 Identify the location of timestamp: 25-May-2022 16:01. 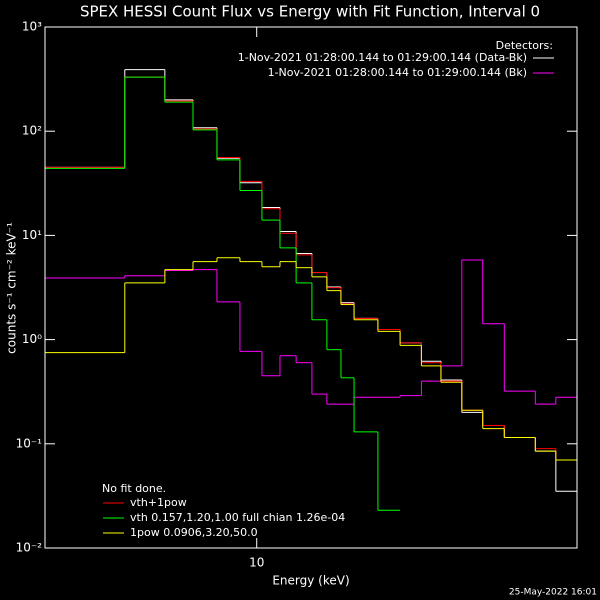
(553, 593).